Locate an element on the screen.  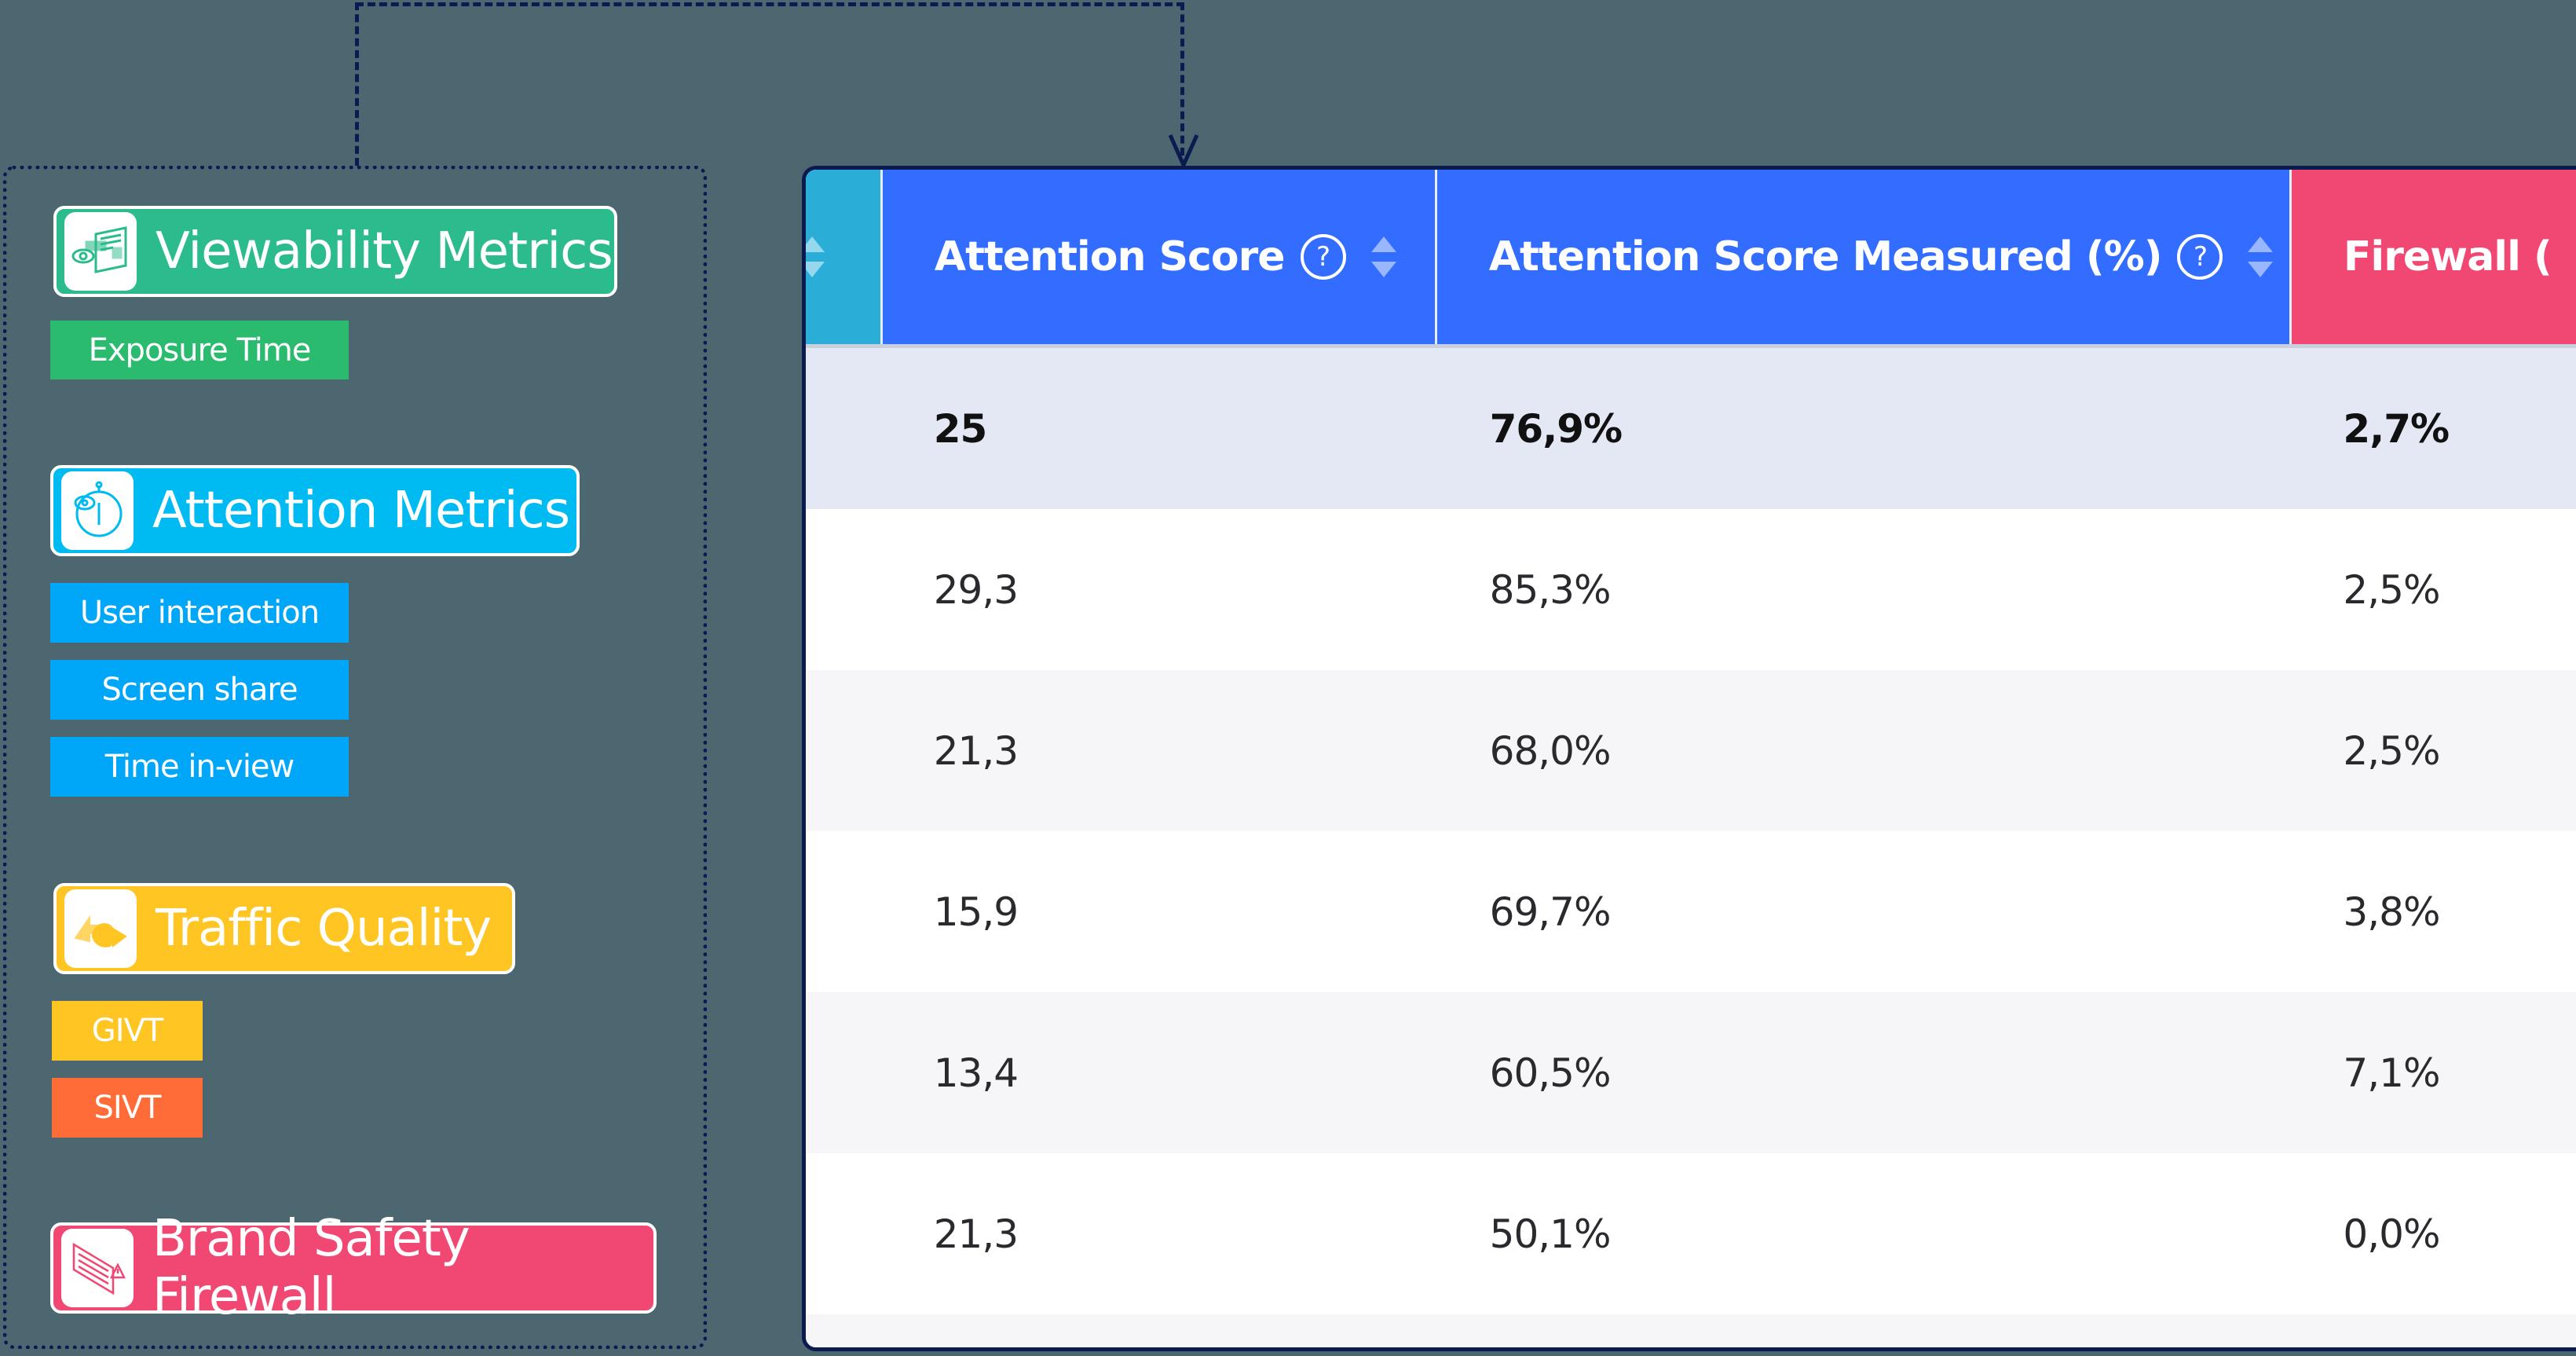
eye-screen-icon is located at coordinates (101, 252).